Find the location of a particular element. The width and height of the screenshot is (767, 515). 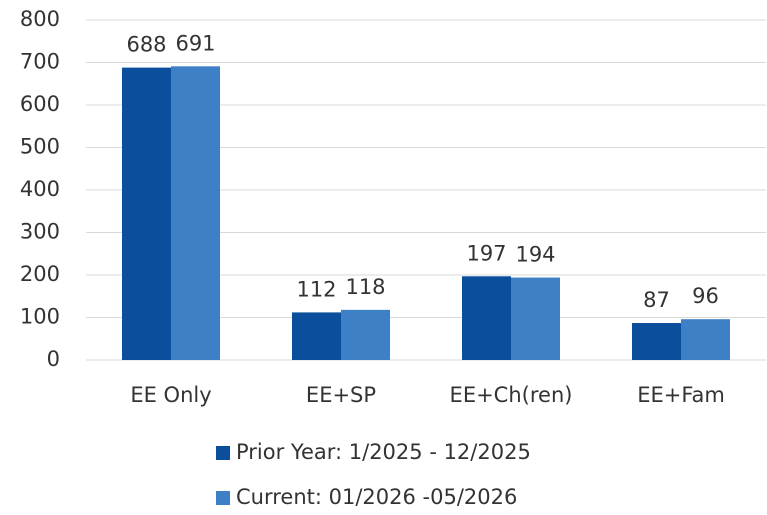

y-tick-label: 400 is located at coordinates (40, 189).